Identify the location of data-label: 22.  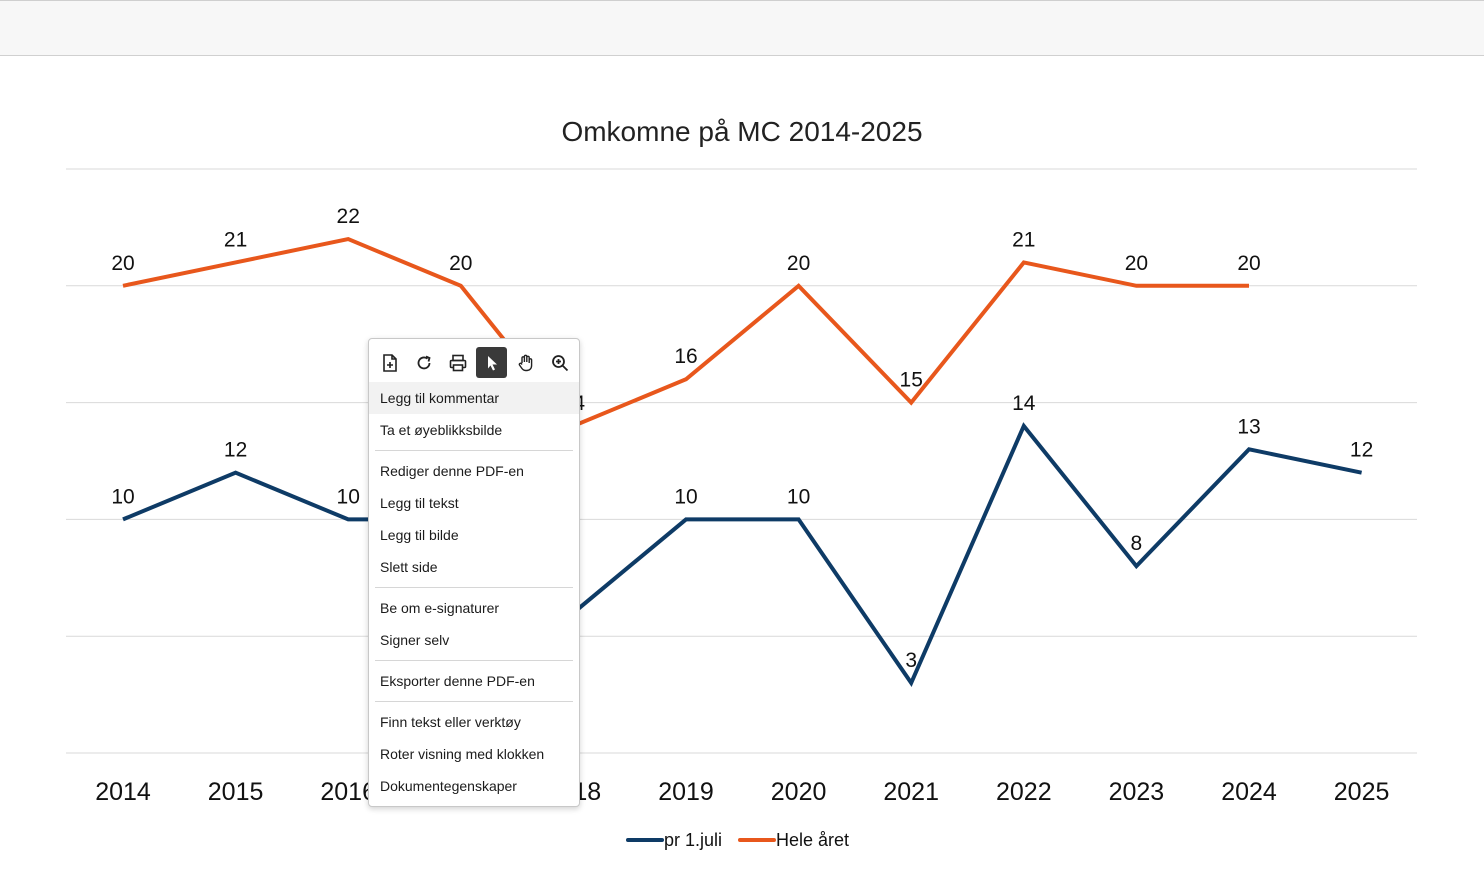
(348, 216).